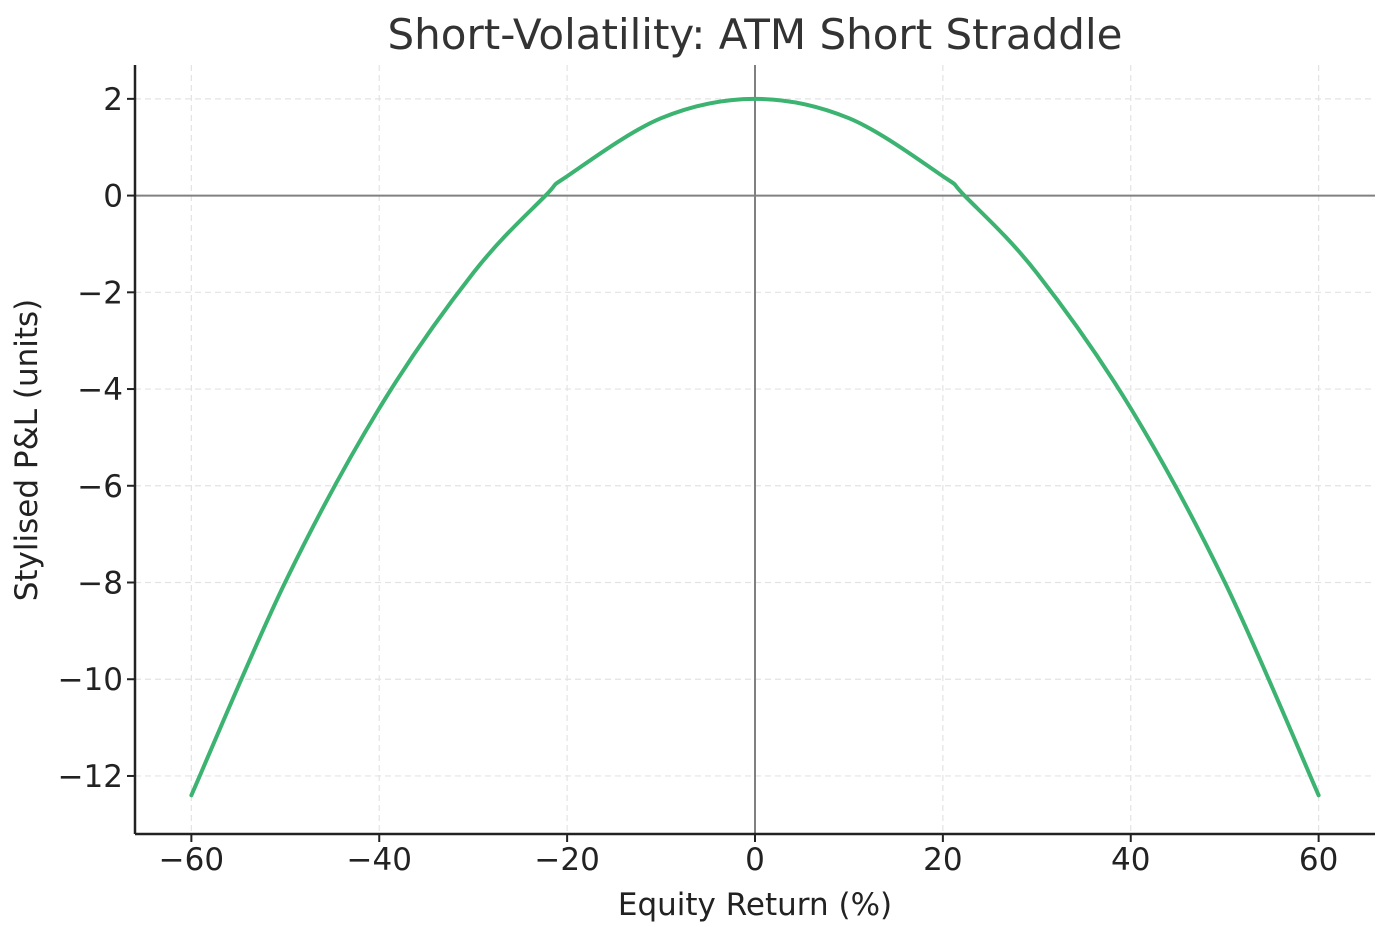  I want to click on y-tick-label: 2, so click(113, 100).